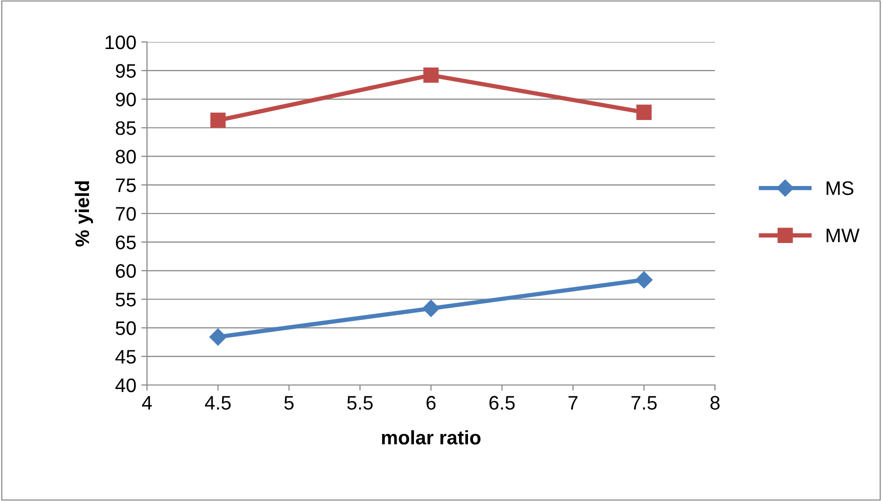  Describe the element at coordinates (126, 185) in the screenshot. I see `y-tick-label: 75` at that location.